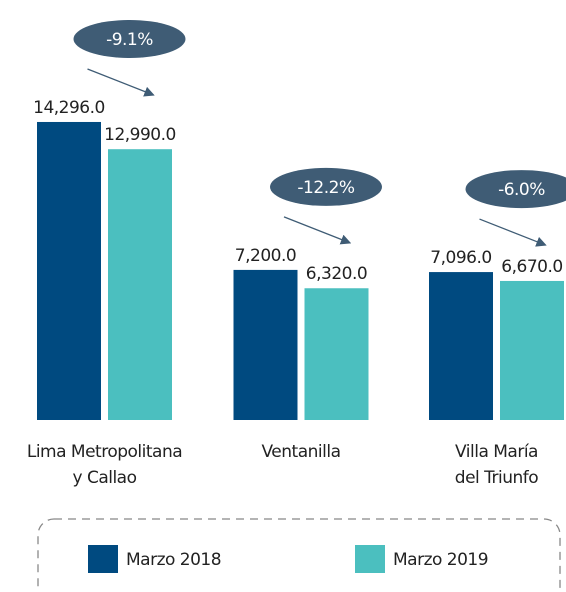  I want to click on value-label: 14,296.0, so click(69, 108).